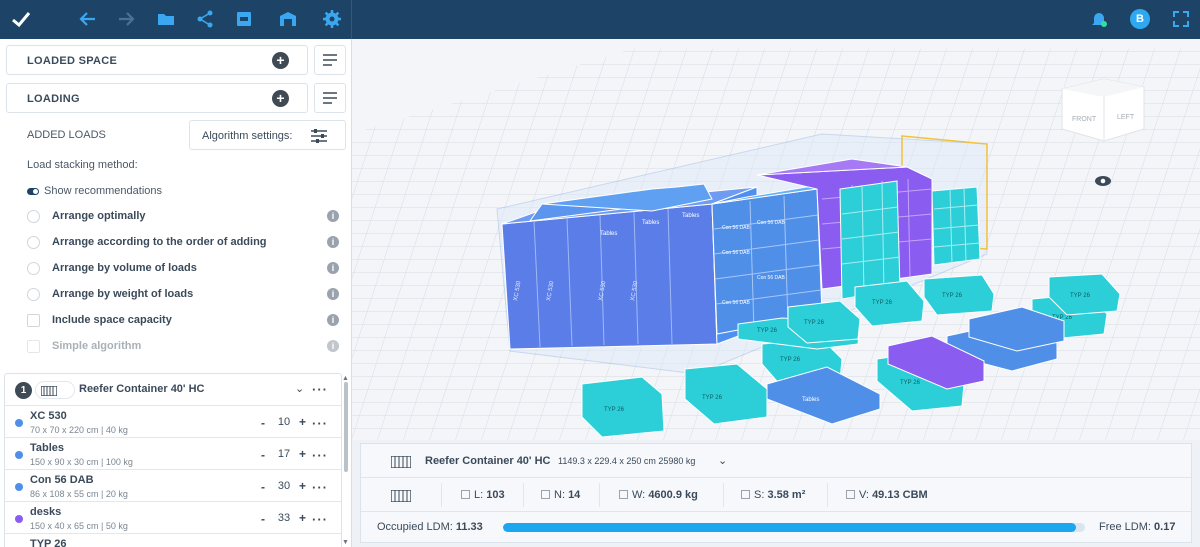 This screenshot has width=1200, height=547. What do you see at coordinates (545, 494) in the screenshot?
I see `count-icon` at bounding box center [545, 494].